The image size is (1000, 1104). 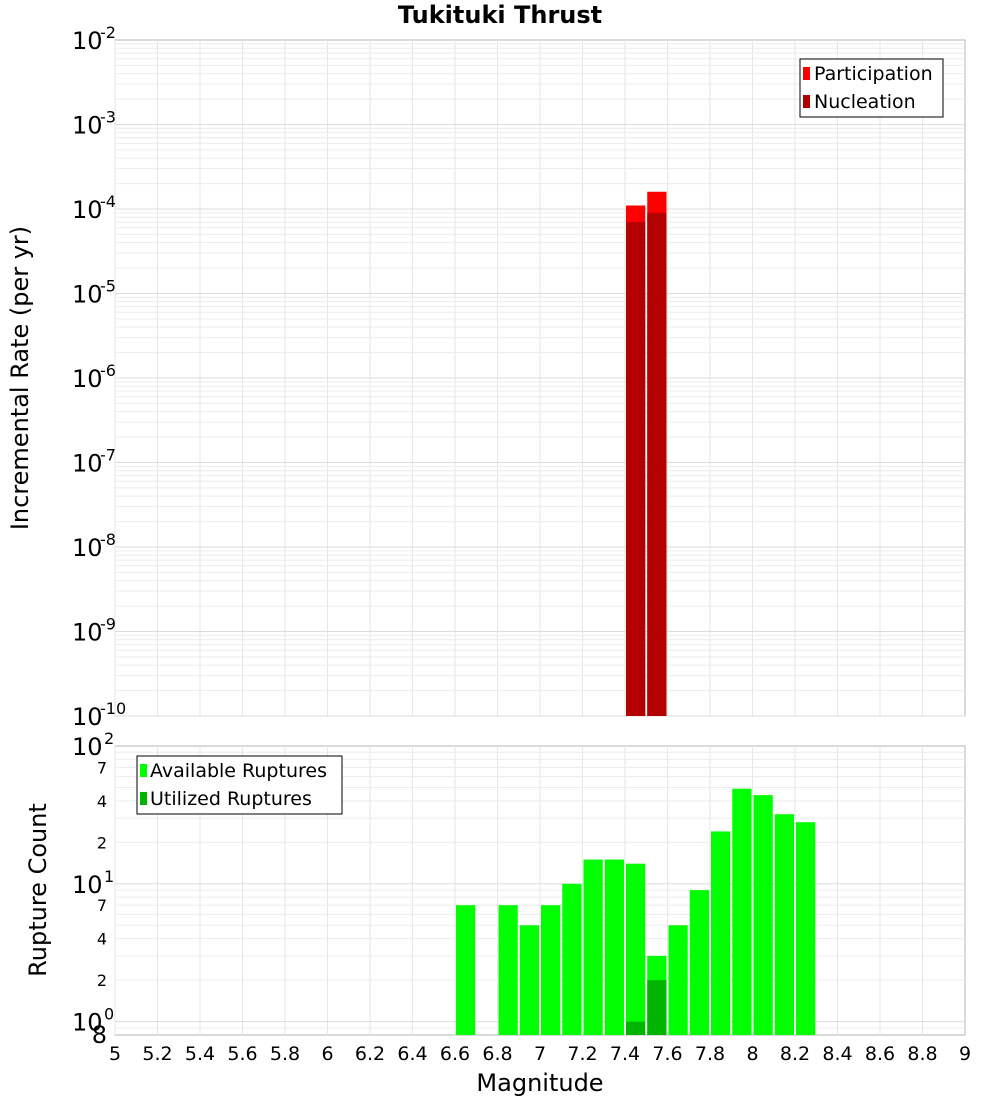 I want to click on x-tick-label: 8.6, so click(x=880, y=1054).